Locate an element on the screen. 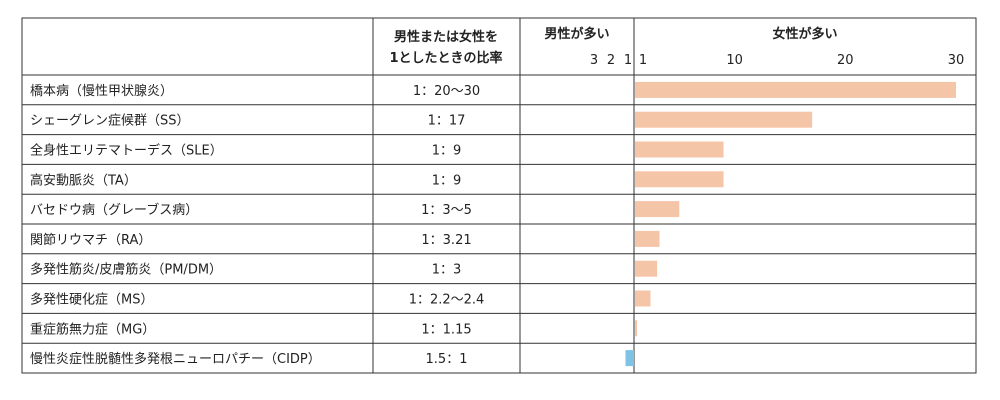 The width and height of the screenshot is (1000, 400). female-axis-tick: 20 is located at coordinates (845, 60).